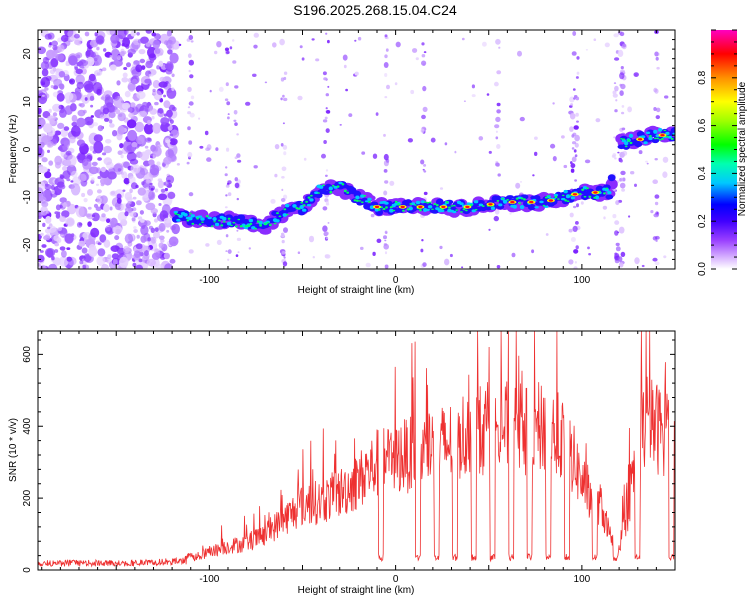  I want to click on y-tick-label: 20, so click(27, 54).